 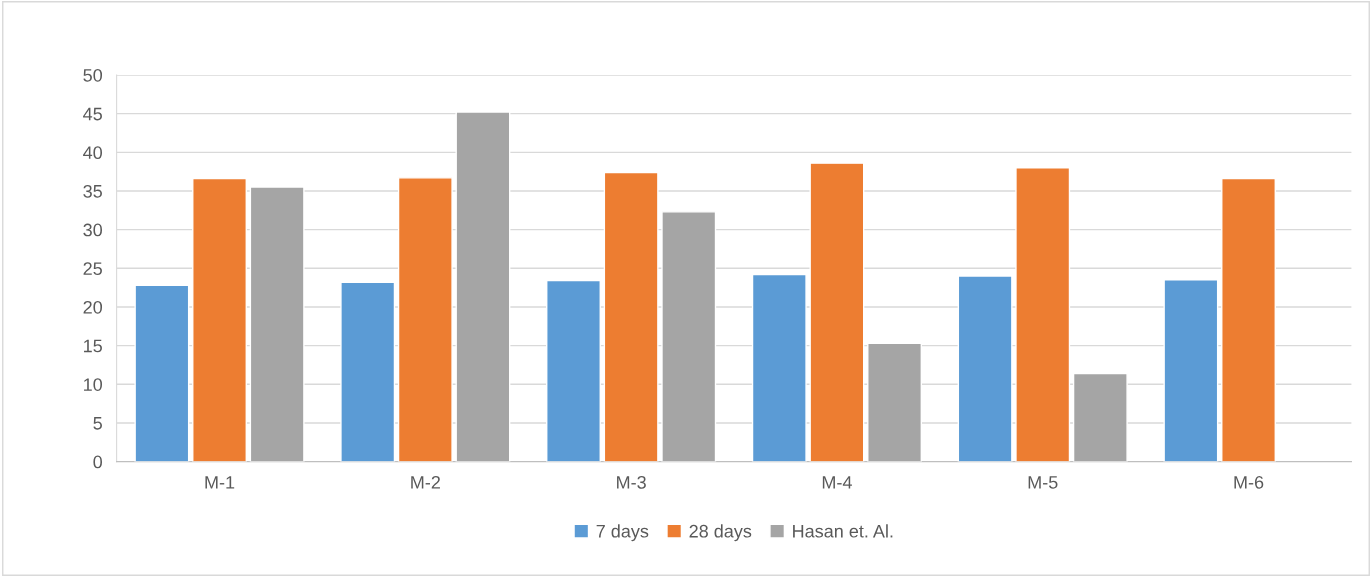 What do you see at coordinates (92, 191) in the screenshot?
I see `y-tick-label: 35` at bounding box center [92, 191].